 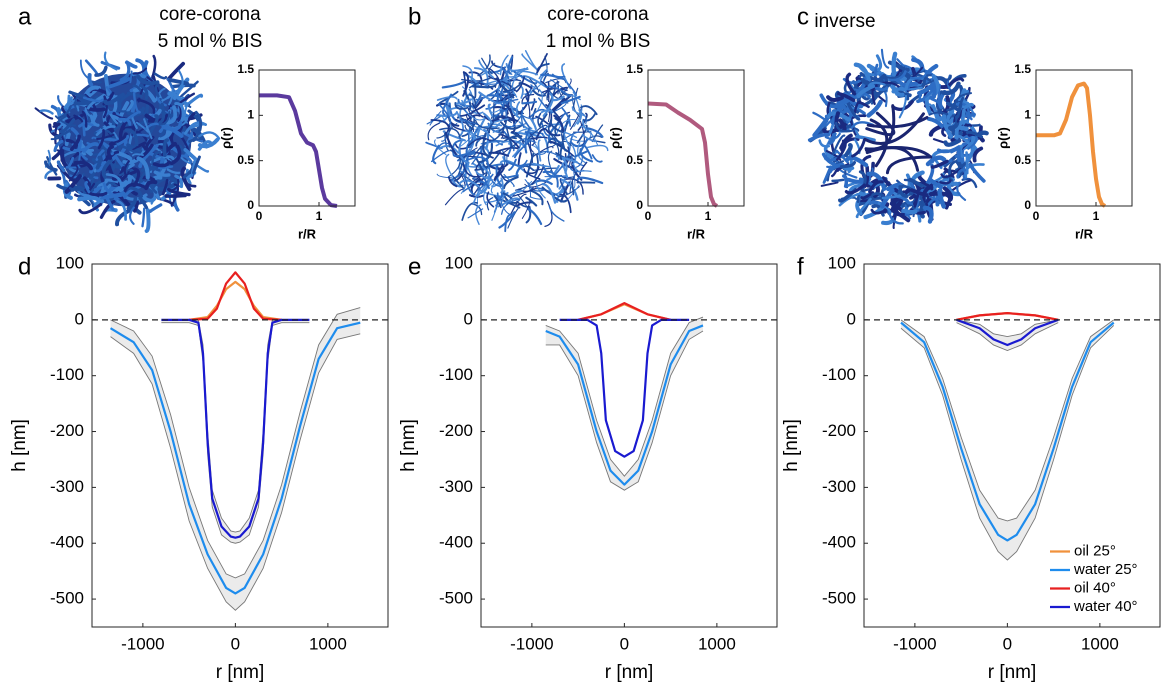 I want to click on y-tick-label: -100, so click(x=456, y=374).